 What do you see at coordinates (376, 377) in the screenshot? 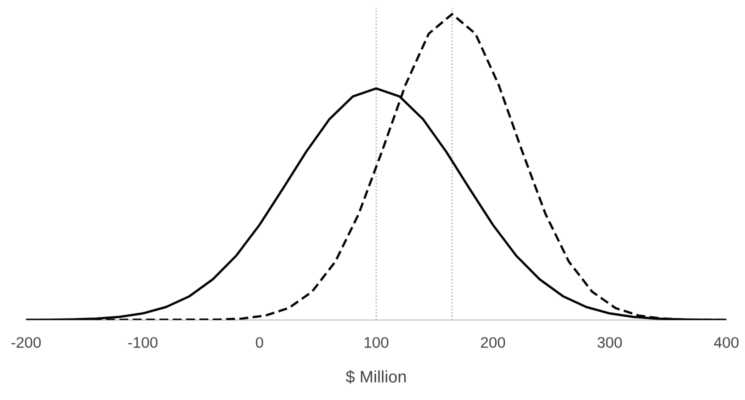
I see `x-axis-title: $ Million` at bounding box center [376, 377].